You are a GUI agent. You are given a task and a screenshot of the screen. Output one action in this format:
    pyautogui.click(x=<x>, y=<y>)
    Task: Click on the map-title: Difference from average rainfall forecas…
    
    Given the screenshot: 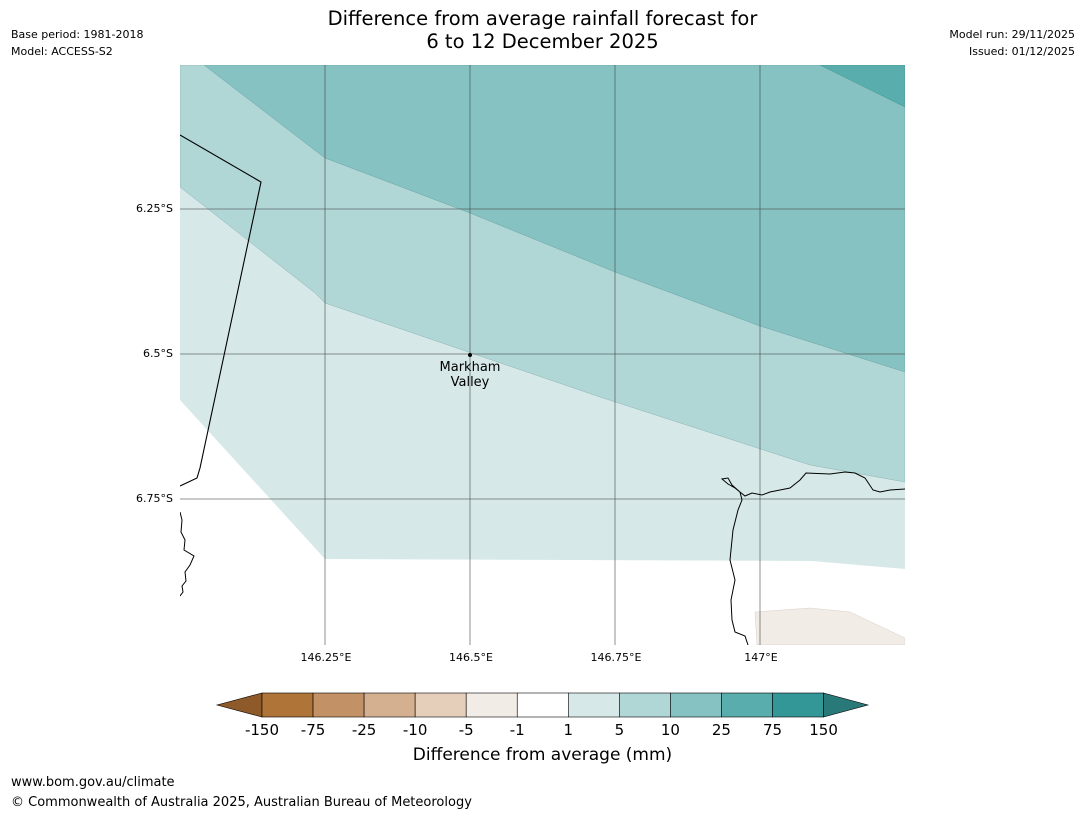 What is the action you would take?
    pyautogui.click(x=542, y=30)
    